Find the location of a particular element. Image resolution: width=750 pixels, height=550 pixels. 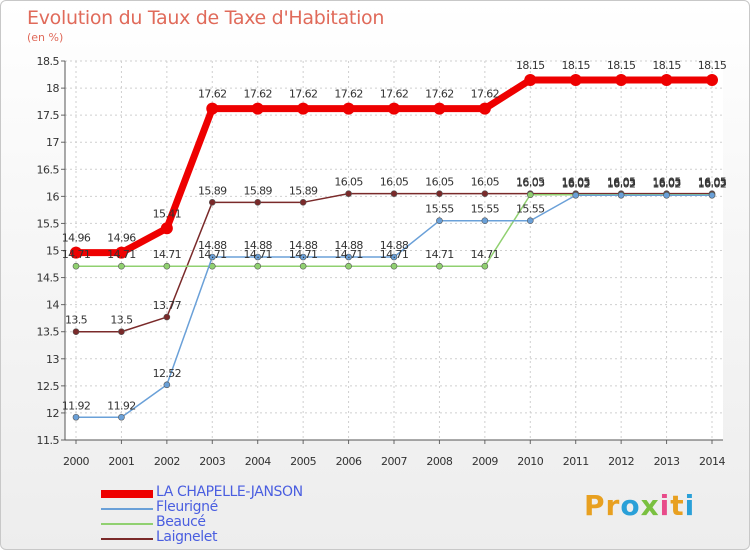

proxiti-logo: Proxiti is located at coordinates (639, 505).